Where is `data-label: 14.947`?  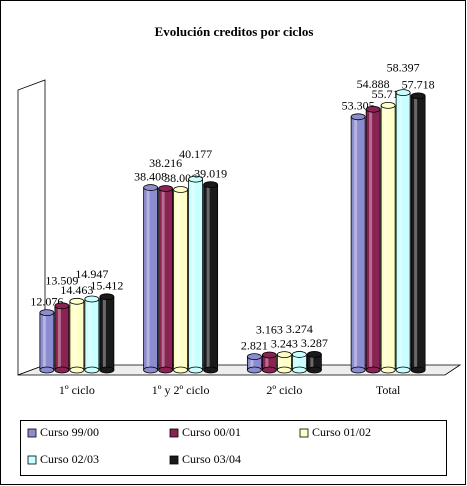
data-label: 14.947 is located at coordinates (91, 274).